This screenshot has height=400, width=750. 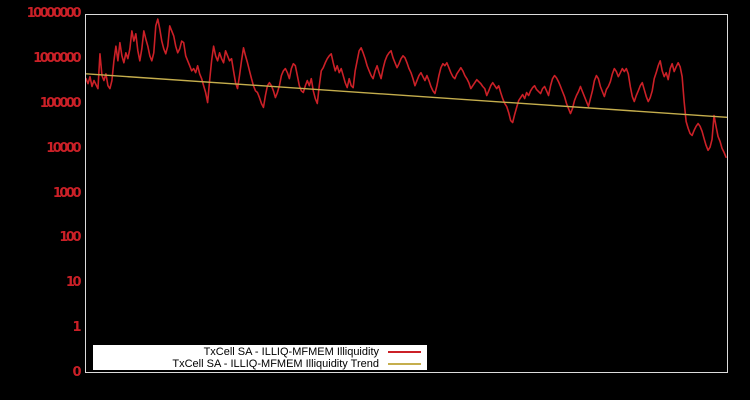 I want to click on legend-label-illiquidity: TxCell SA - ILLIQ-MFMEM Illiquidity, so click(x=291, y=351).